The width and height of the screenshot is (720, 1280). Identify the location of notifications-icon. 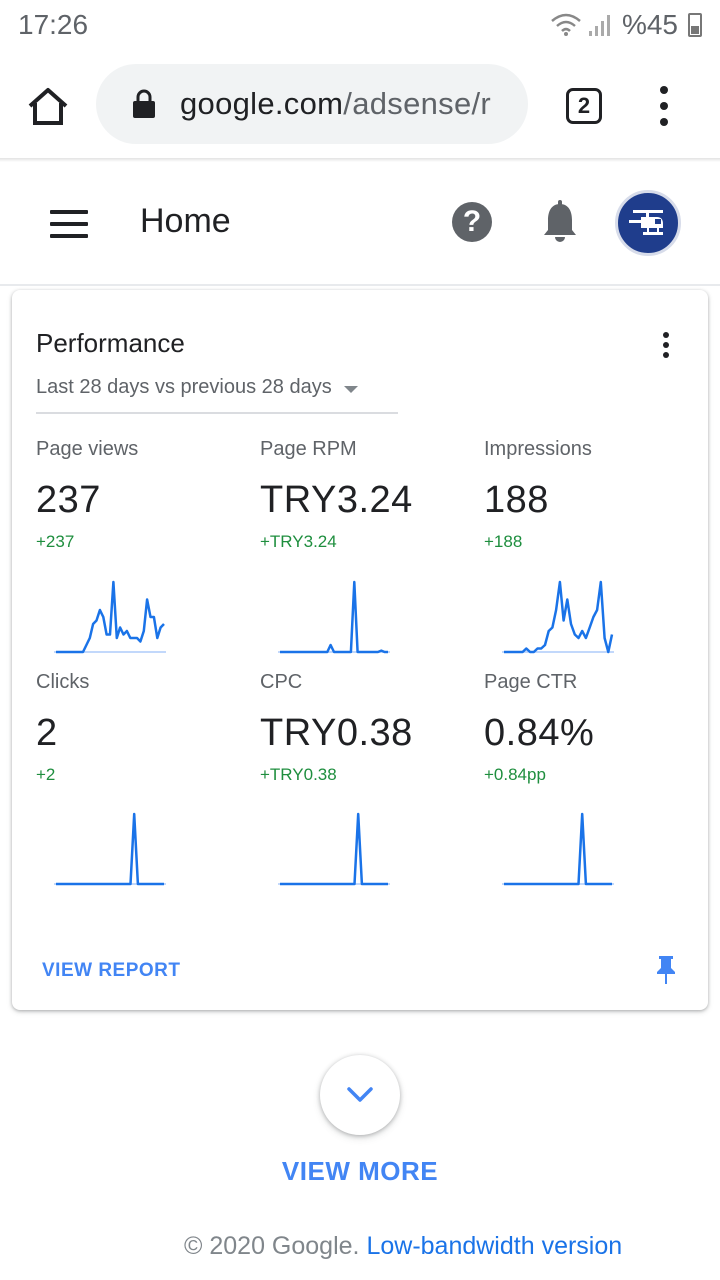
(560, 222).